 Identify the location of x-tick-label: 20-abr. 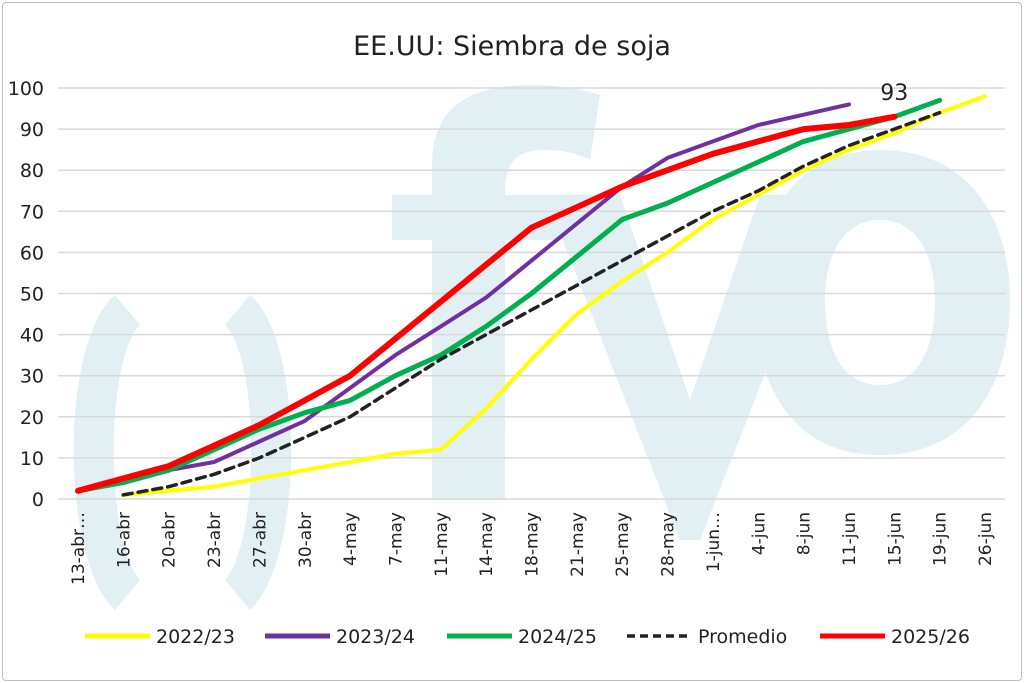
(170, 540).